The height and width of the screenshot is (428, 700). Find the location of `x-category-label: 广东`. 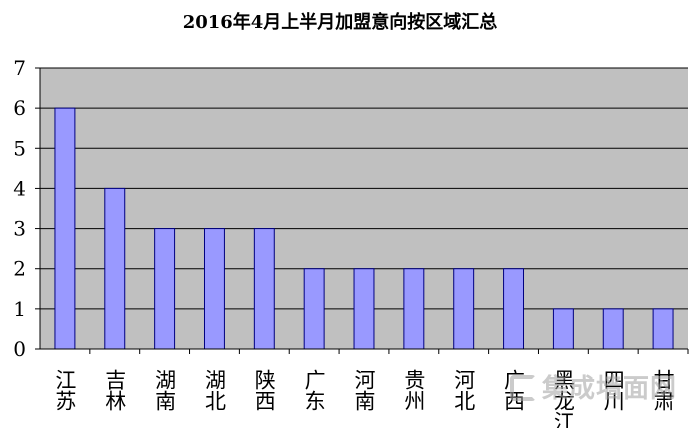

x-category-label: 广东 is located at coordinates (314, 390).